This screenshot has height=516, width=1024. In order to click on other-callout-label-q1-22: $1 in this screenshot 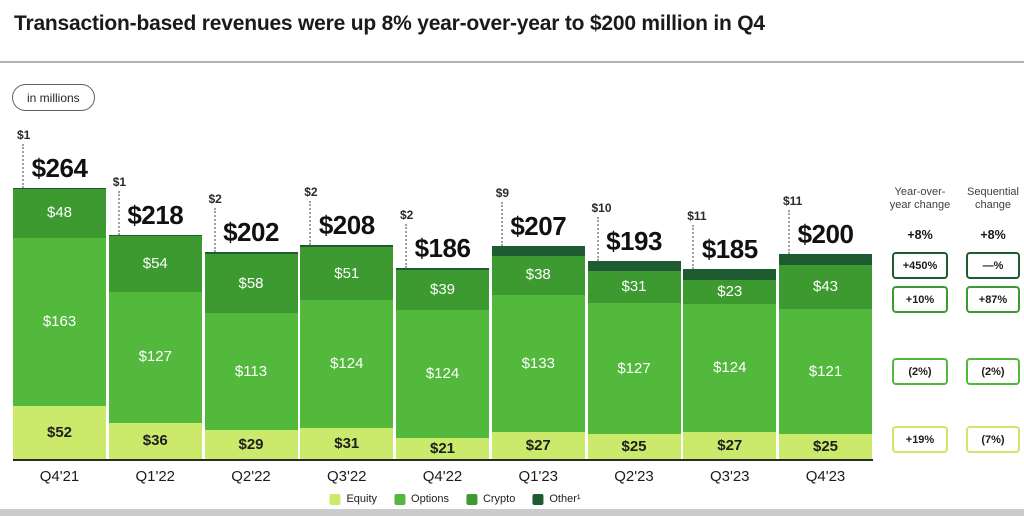, I will do `click(119, 182)`.